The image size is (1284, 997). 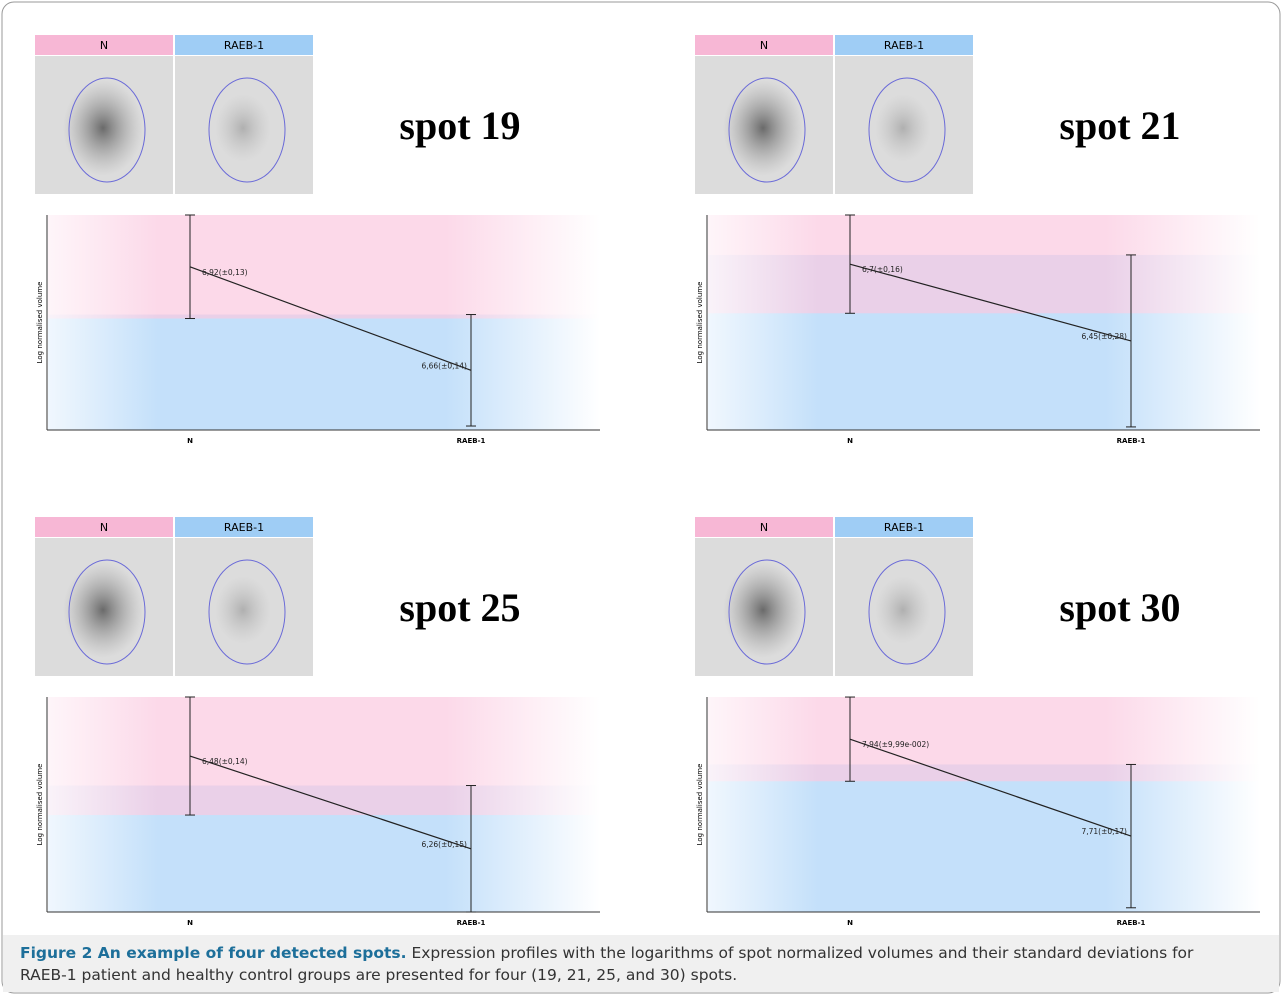 What do you see at coordinates (882, 269) in the screenshot?
I see `value-label: 6,7(±0,16)` at bounding box center [882, 269].